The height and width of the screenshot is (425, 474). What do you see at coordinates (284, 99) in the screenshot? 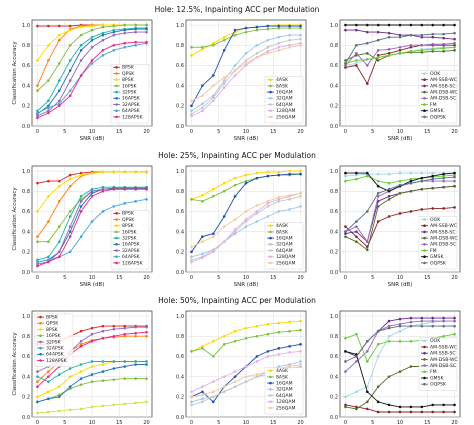
I see `legend-entry: 32QAM` at bounding box center [284, 99].